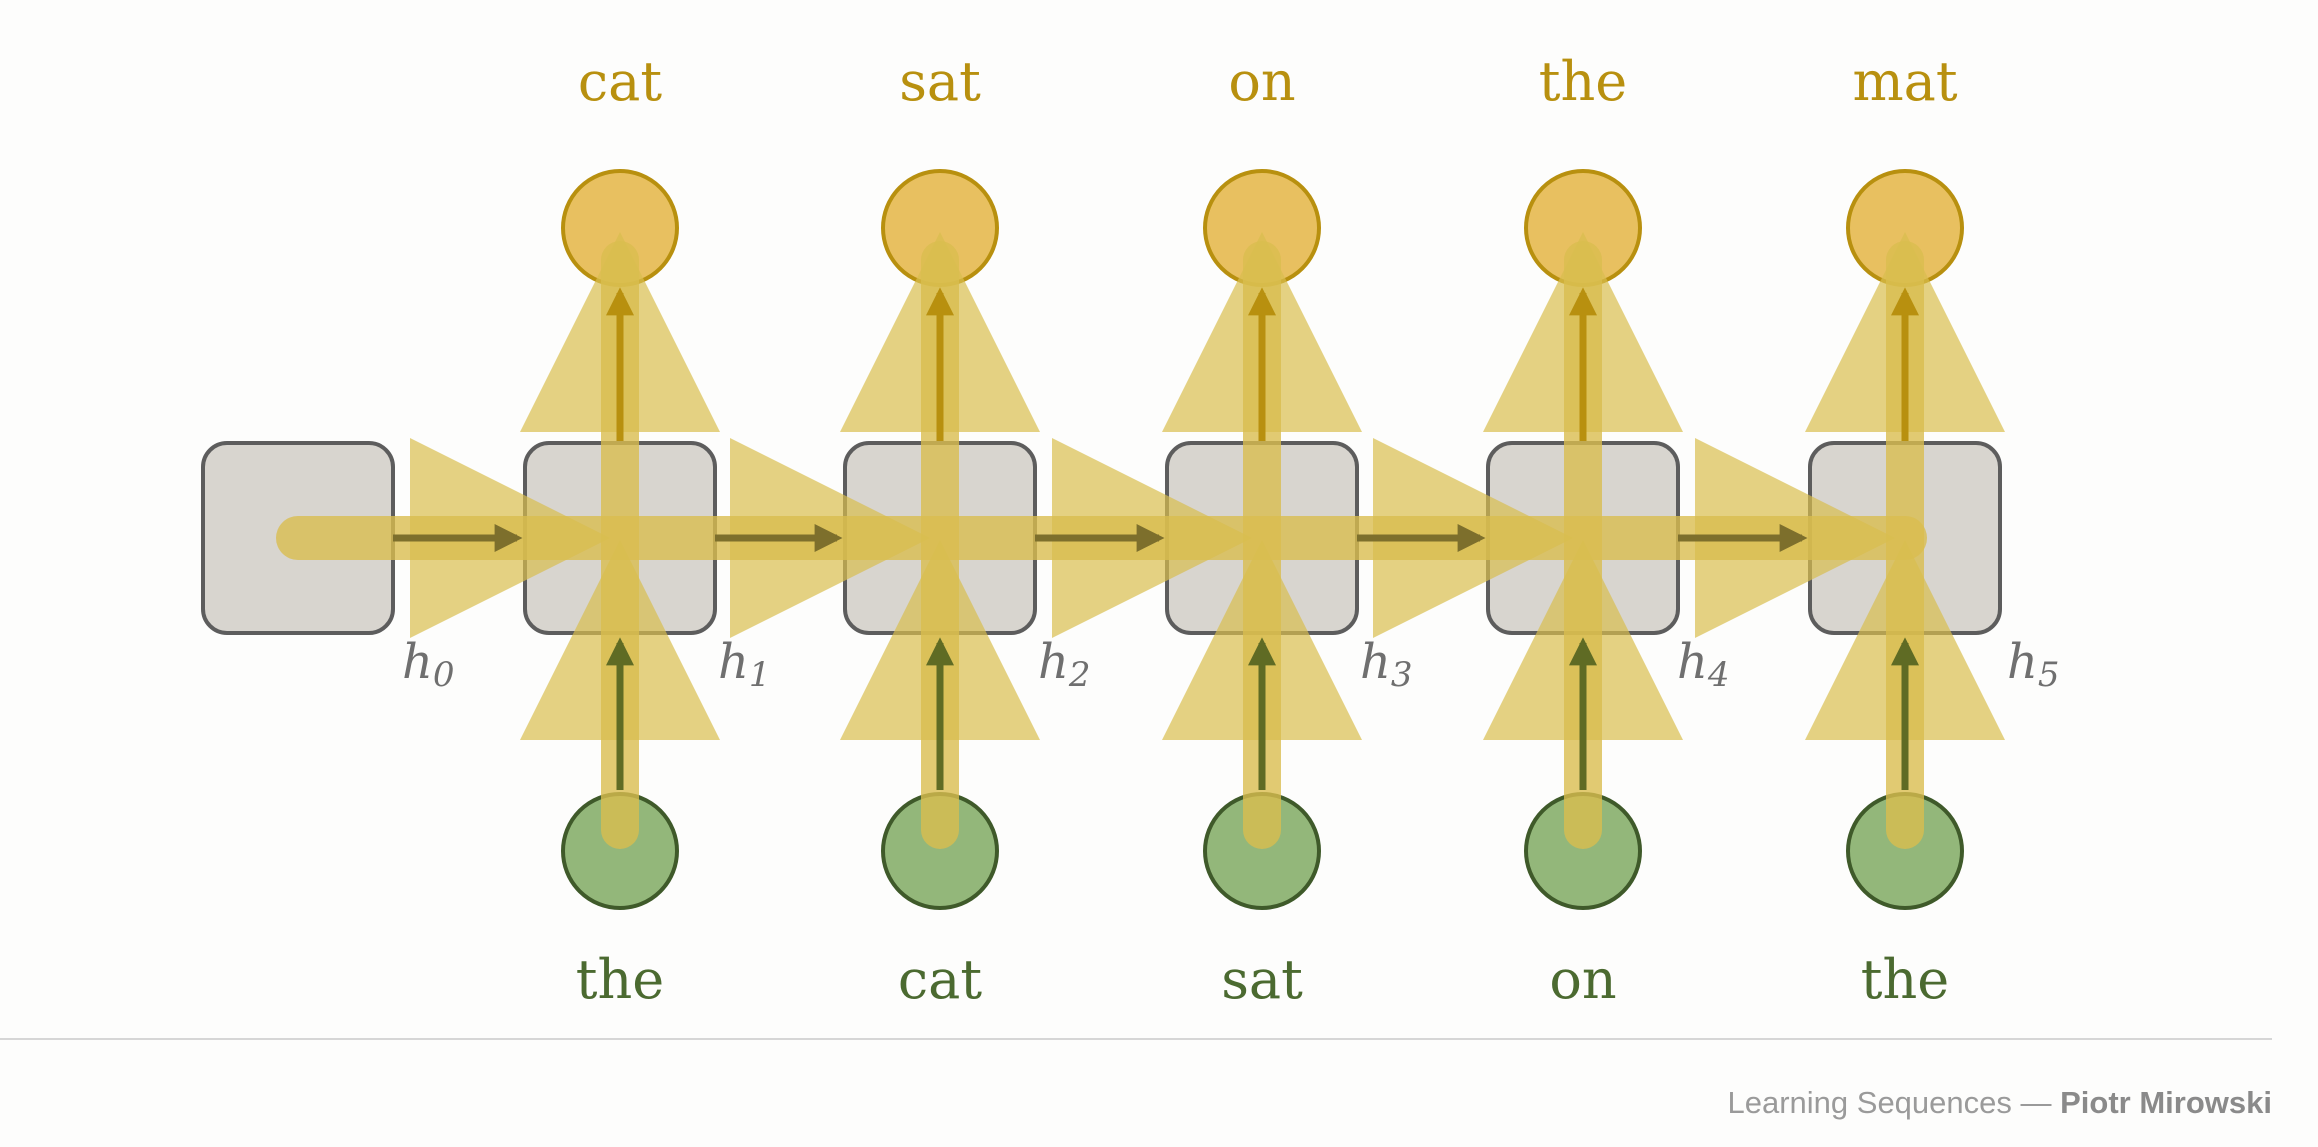 This screenshot has height=1147, width=2318. I want to click on hidden-state-label-0: h0, so click(428, 664).